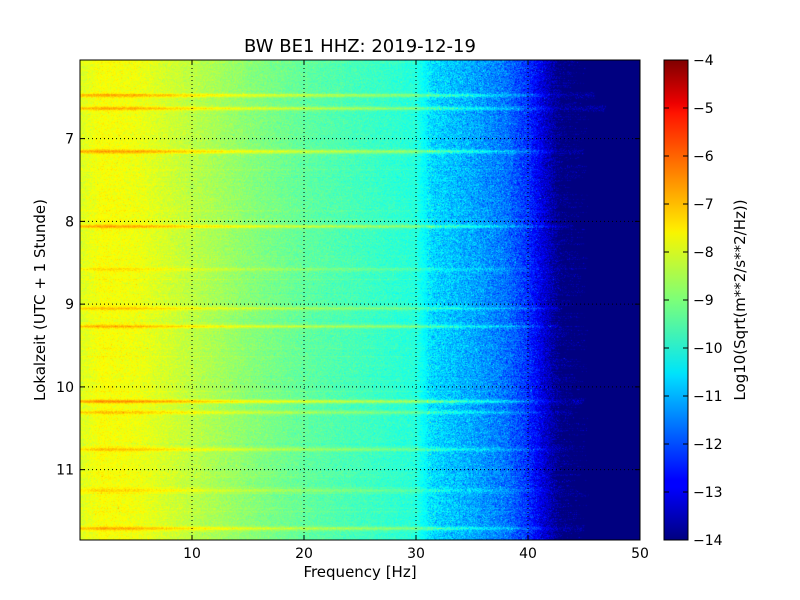 This screenshot has width=800, height=600. What do you see at coordinates (416, 554) in the screenshot?
I see `x-tick-label: 30` at bounding box center [416, 554].